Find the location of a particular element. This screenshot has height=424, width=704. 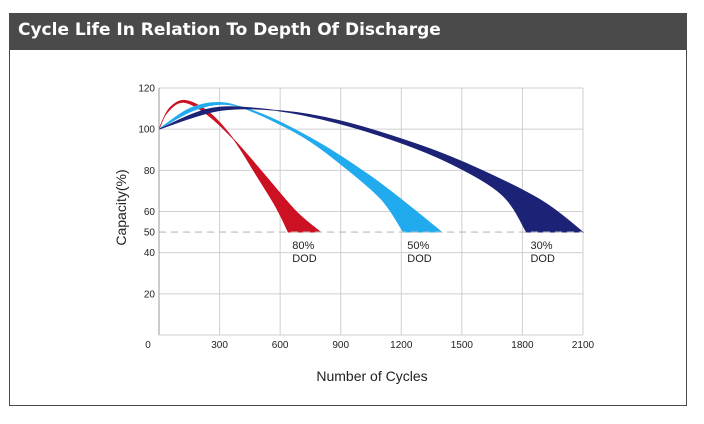

x-tick-label: 1500 is located at coordinates (462, 345).